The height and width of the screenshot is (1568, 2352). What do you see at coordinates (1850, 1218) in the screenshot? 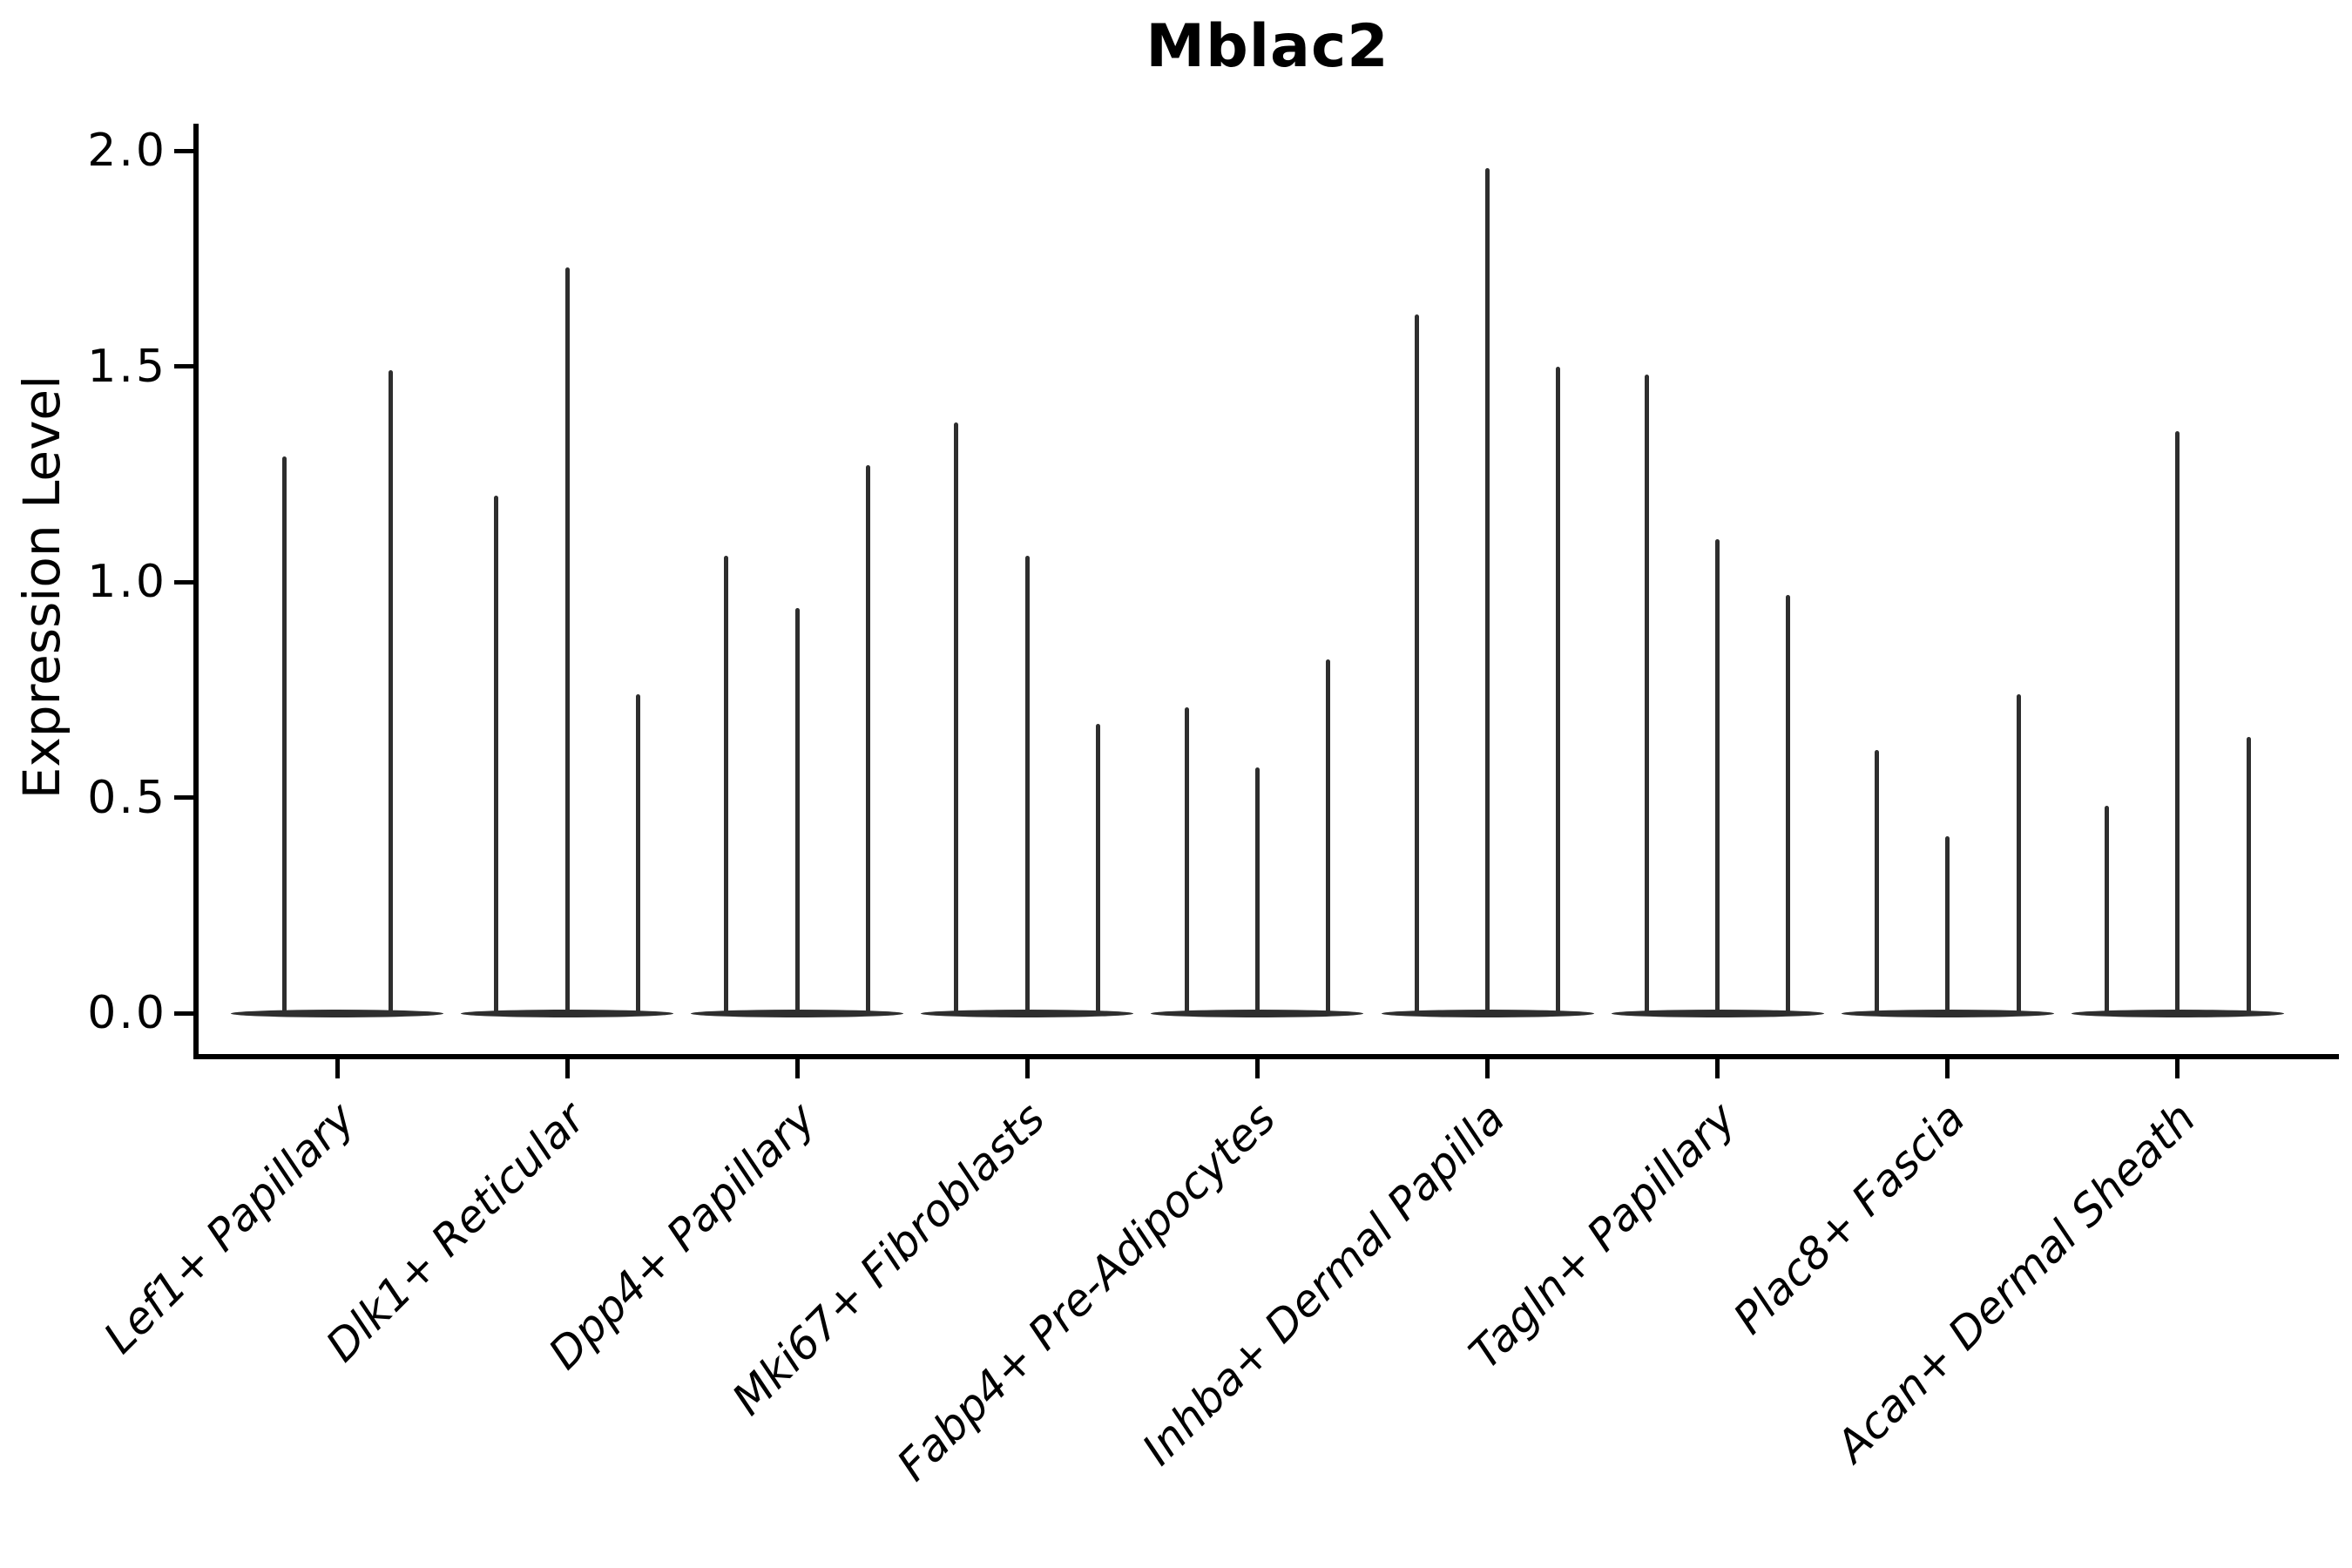
I see `x-tick-label-category: Plac8+ Fascia` at bounding box center [1850, 1218].